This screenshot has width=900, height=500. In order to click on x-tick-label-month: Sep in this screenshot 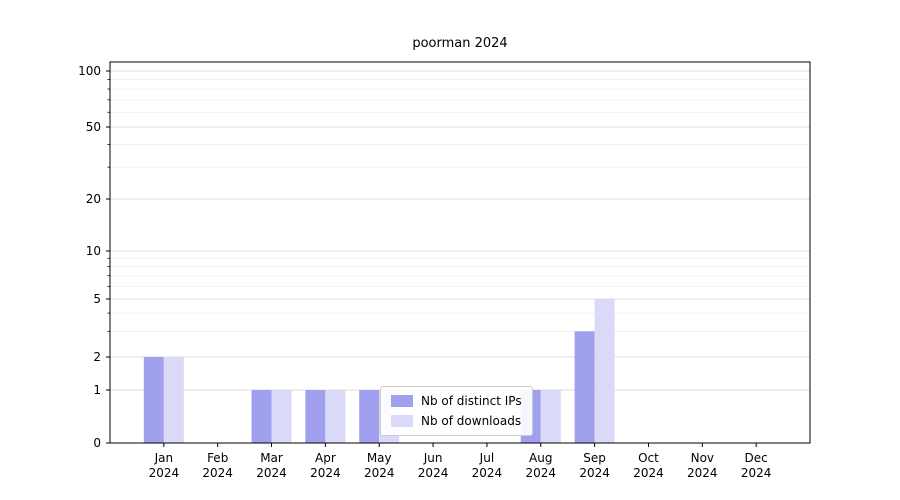, I will do `click(594, 458)`.